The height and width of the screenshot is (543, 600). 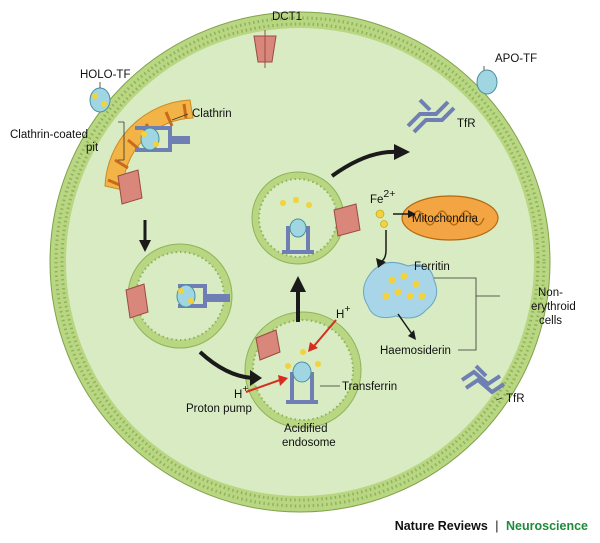 What do you see at coordinates (291, 356) in the screenshot?
I see `proton-arrows` at bounding box center [291, 356].